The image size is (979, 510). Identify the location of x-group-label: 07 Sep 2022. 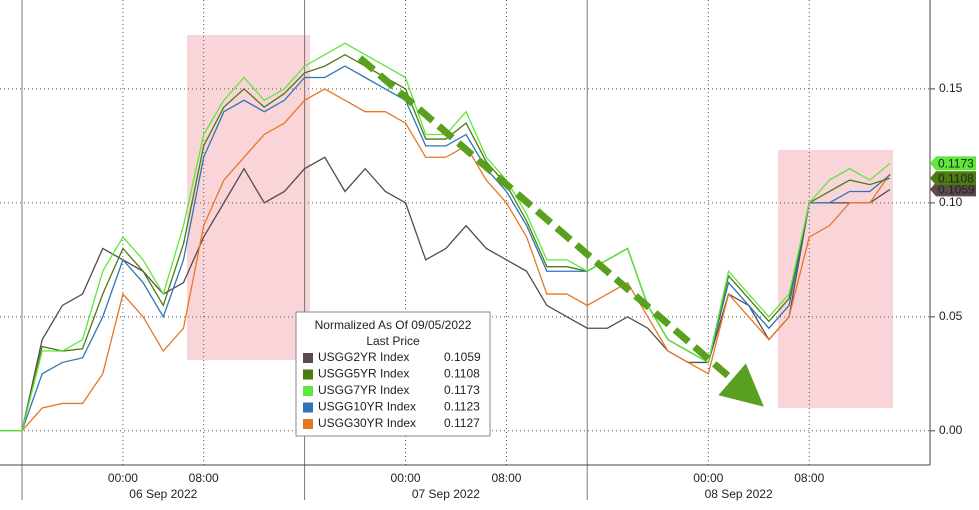
(446, 494).